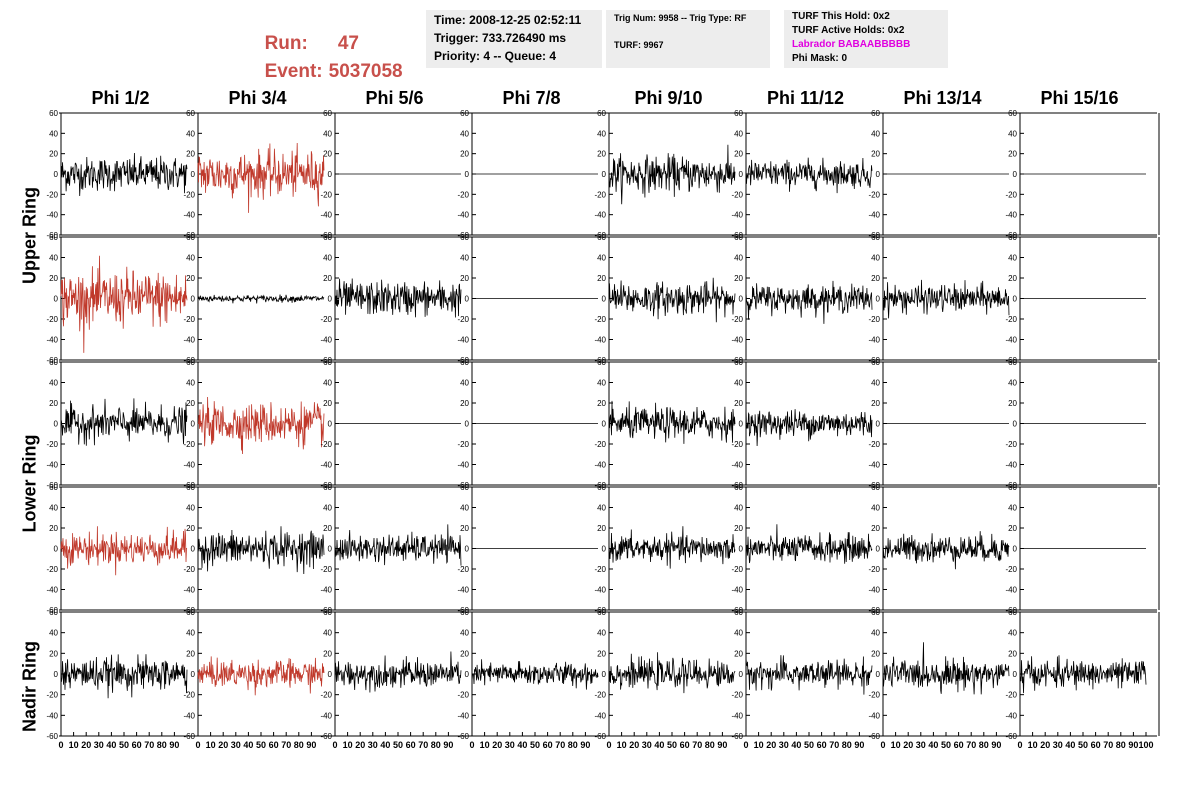 The image size is (1196, 787). Describe the element at coordinates (373, 745) in the screenshot. I see `x-tick-label: 30` at that location.